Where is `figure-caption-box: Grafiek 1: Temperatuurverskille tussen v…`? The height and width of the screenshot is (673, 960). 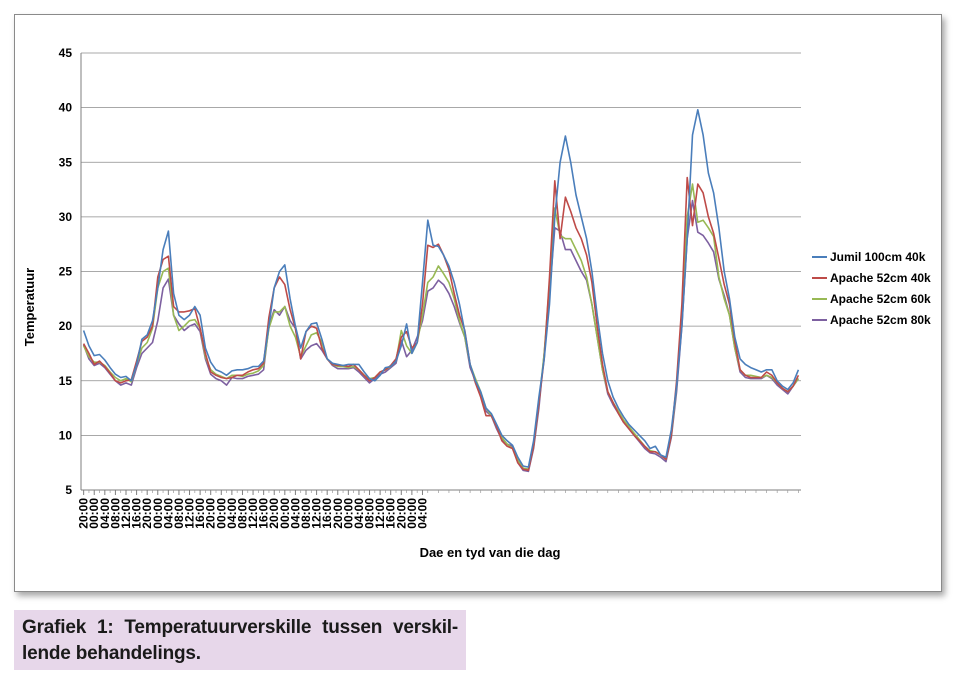
figure-caption-box: Grafiek 1: Temperatuurverskille tussen v… is located at coordinates (240, 640).